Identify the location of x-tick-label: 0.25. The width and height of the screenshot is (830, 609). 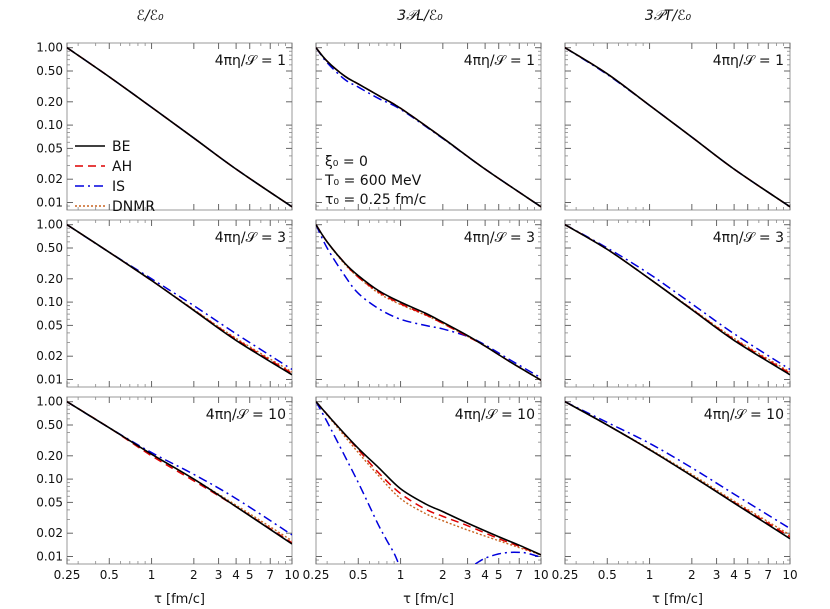
(67, 575).